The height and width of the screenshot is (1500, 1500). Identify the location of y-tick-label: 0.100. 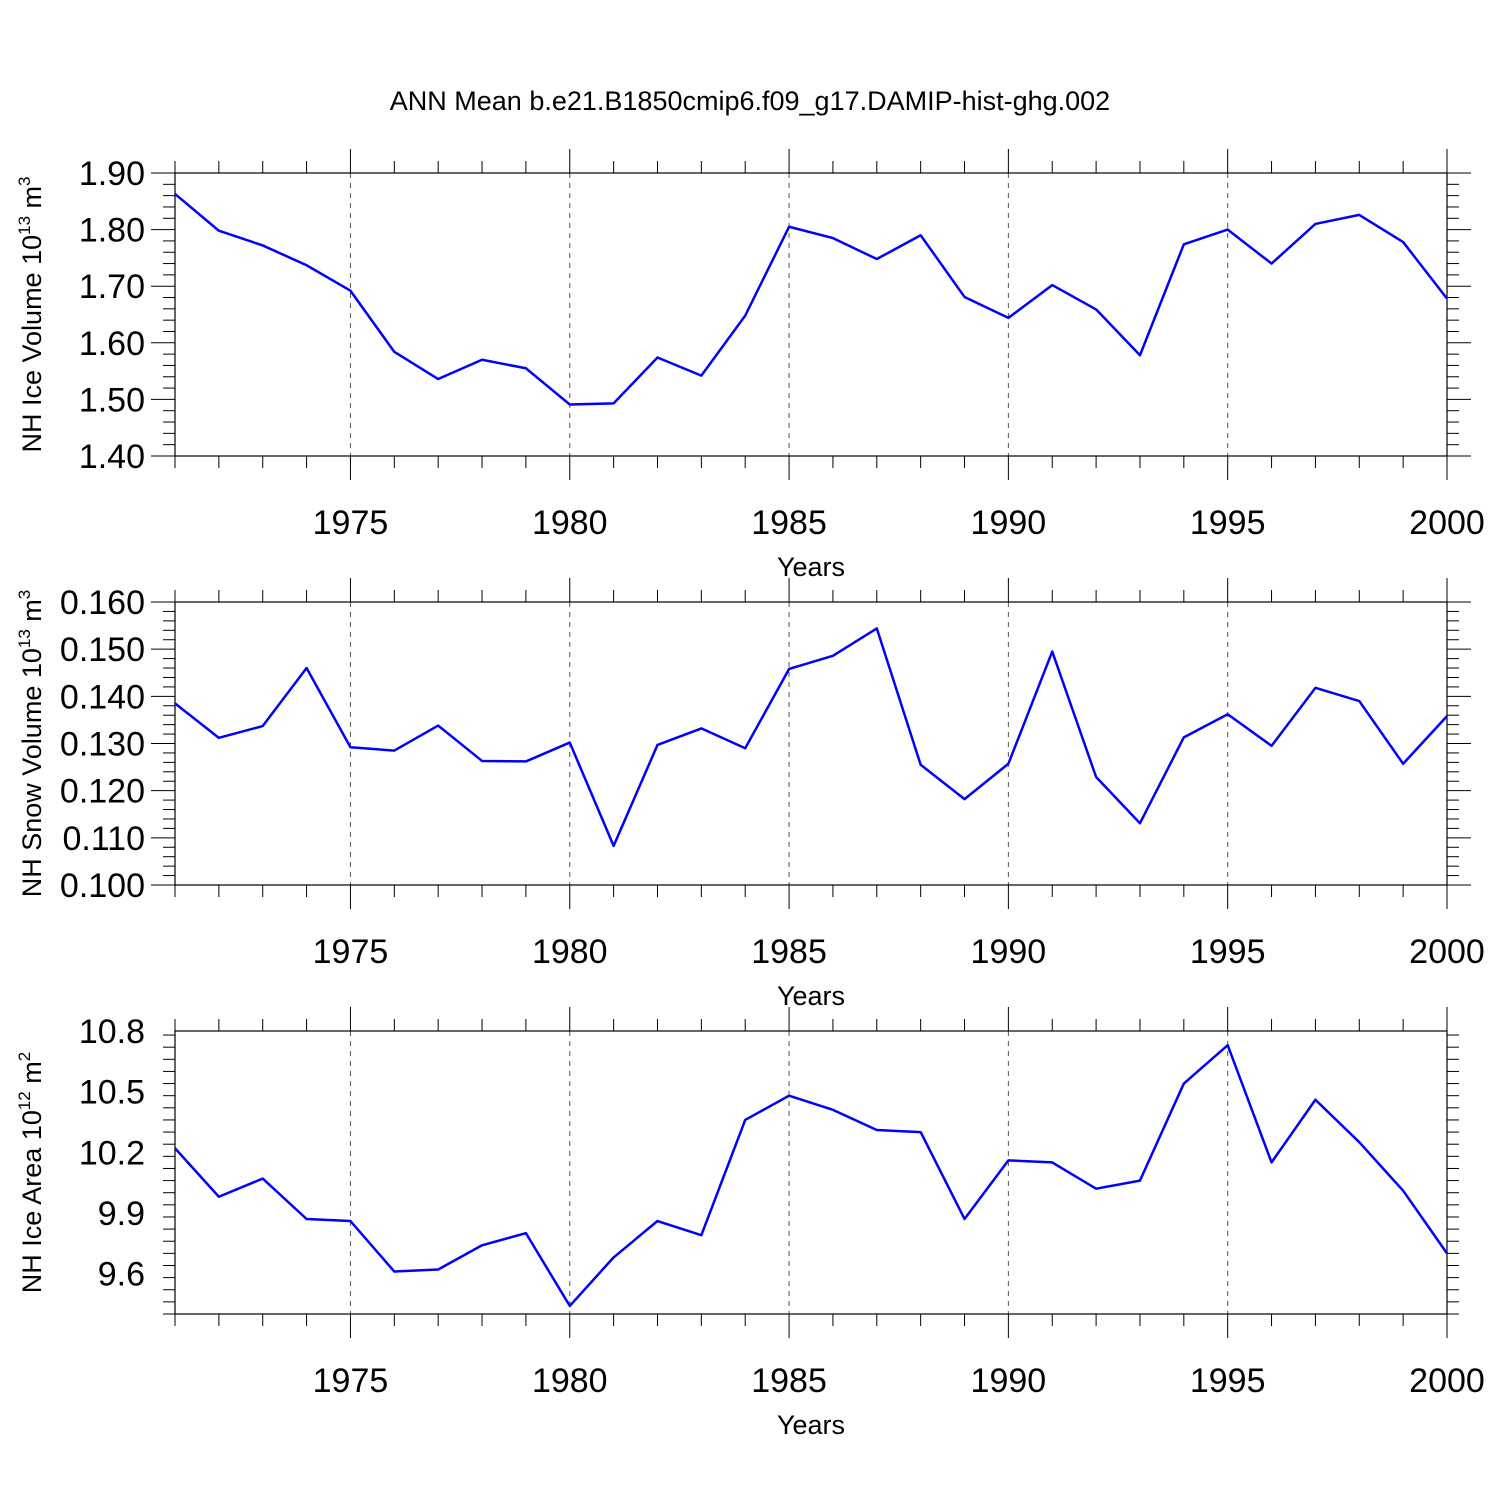
(102, 886).